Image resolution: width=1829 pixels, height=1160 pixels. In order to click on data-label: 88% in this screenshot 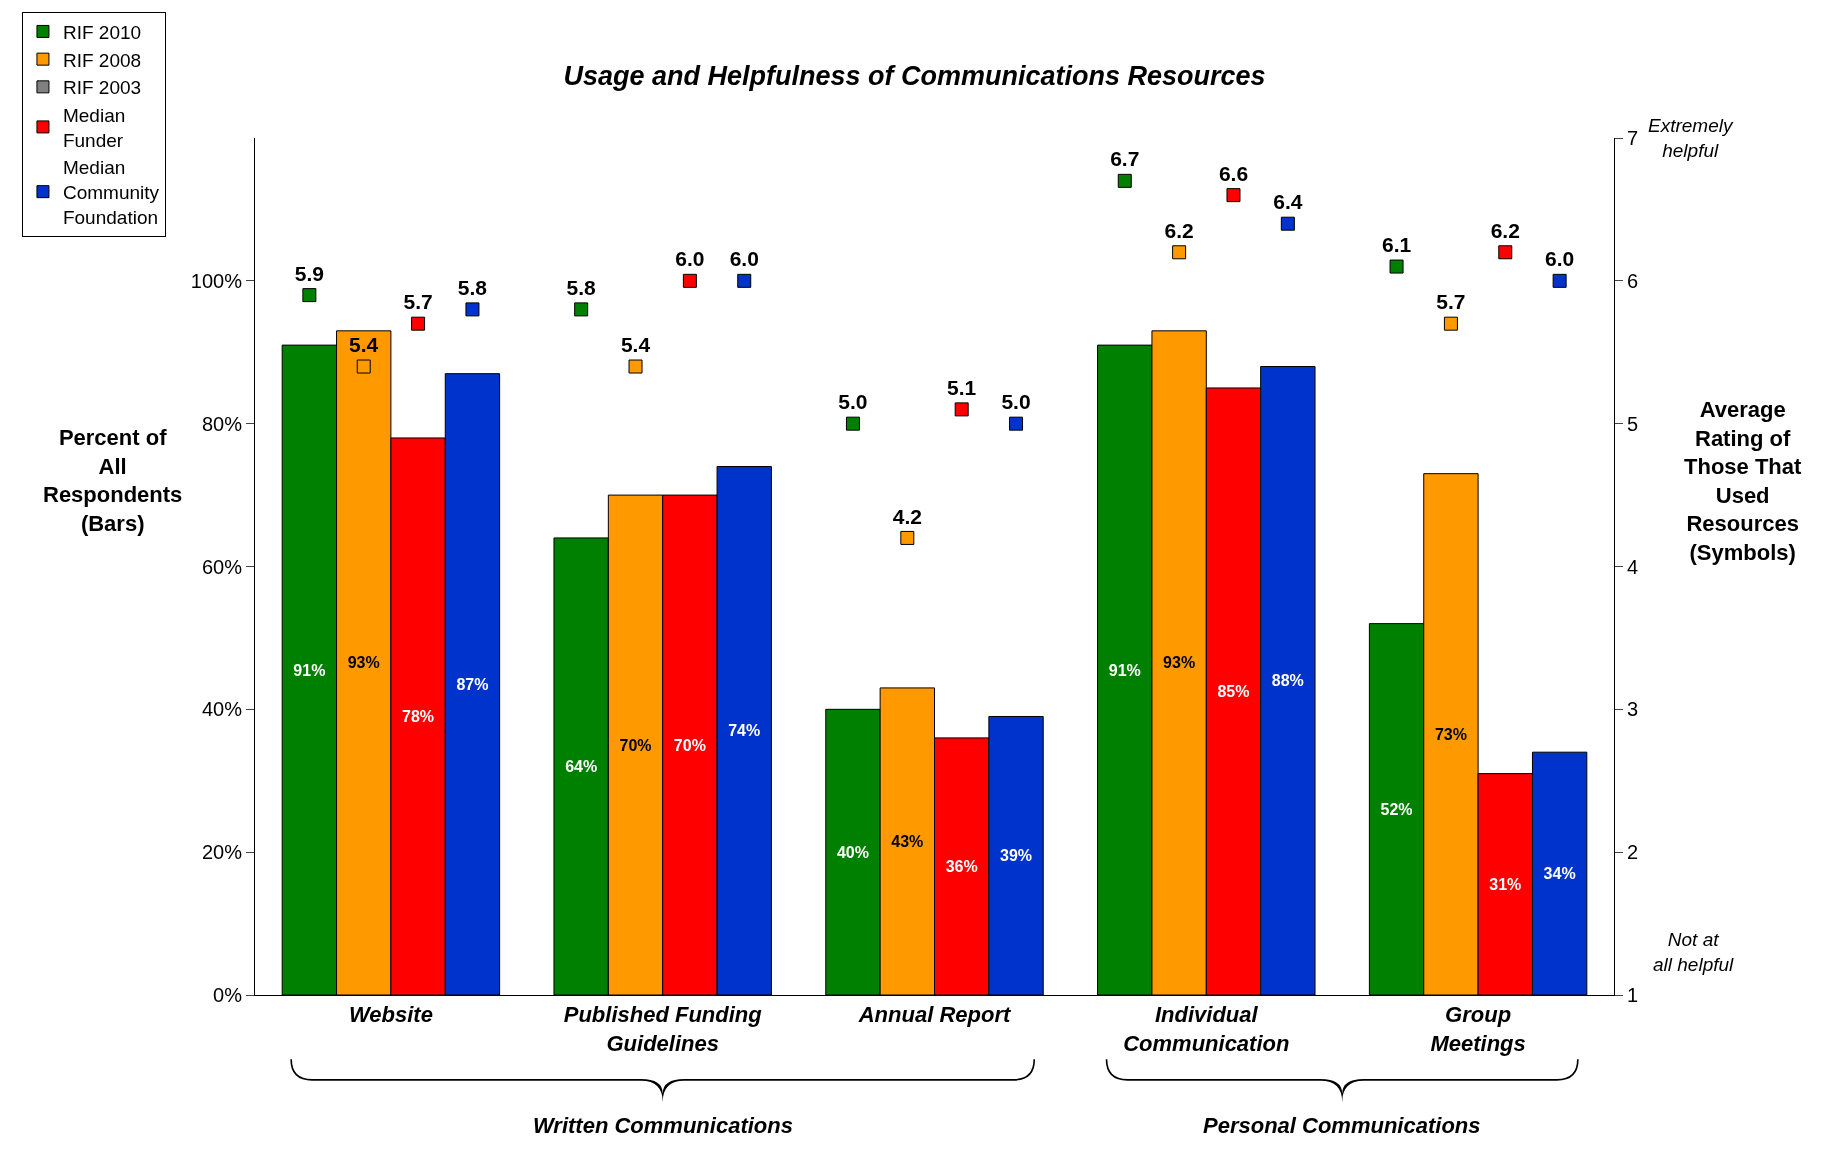, I will do `click(1287, 681)`.